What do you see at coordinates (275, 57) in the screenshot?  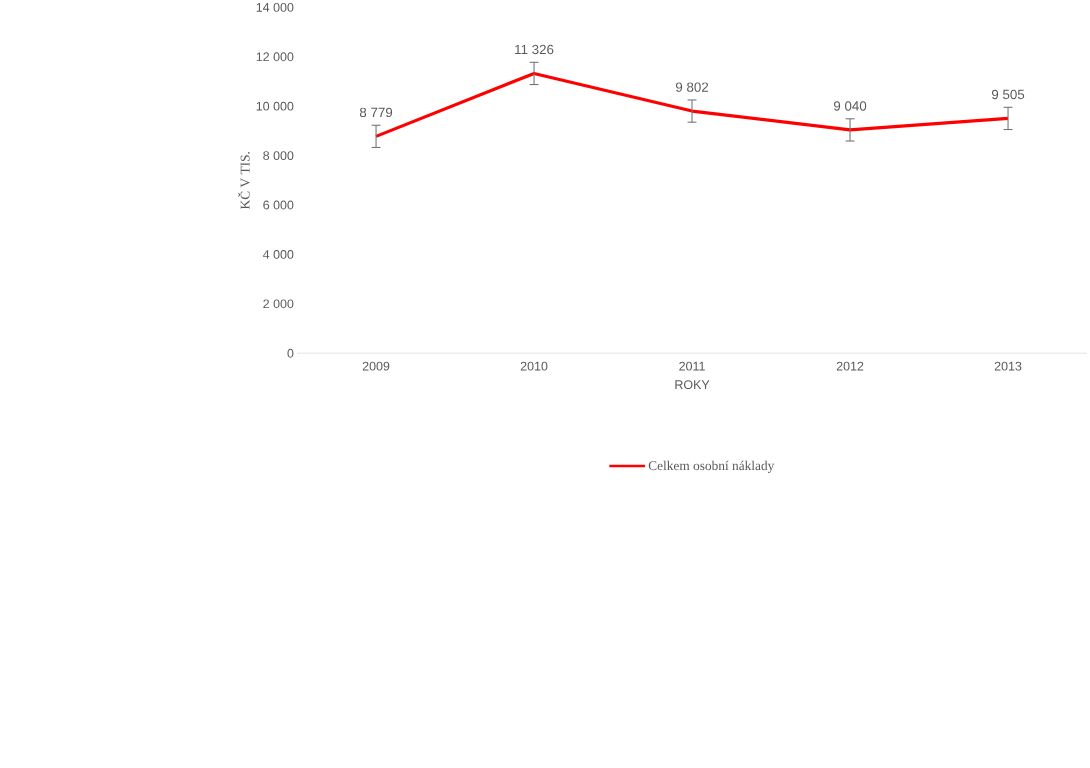 I see `y-tick-label: 12 000` at bounding box center [275, 57].